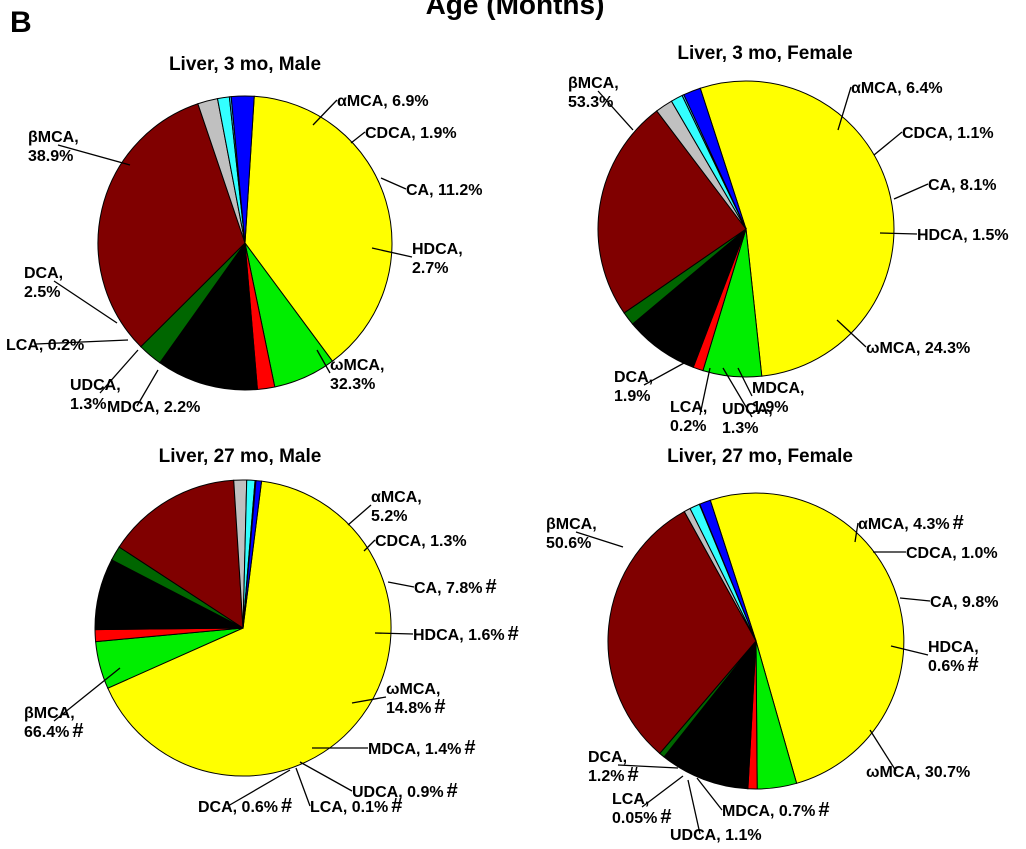  I want to click on chart-title-3mo-female: Liver, 3 mo, Female, so click(764, 53).